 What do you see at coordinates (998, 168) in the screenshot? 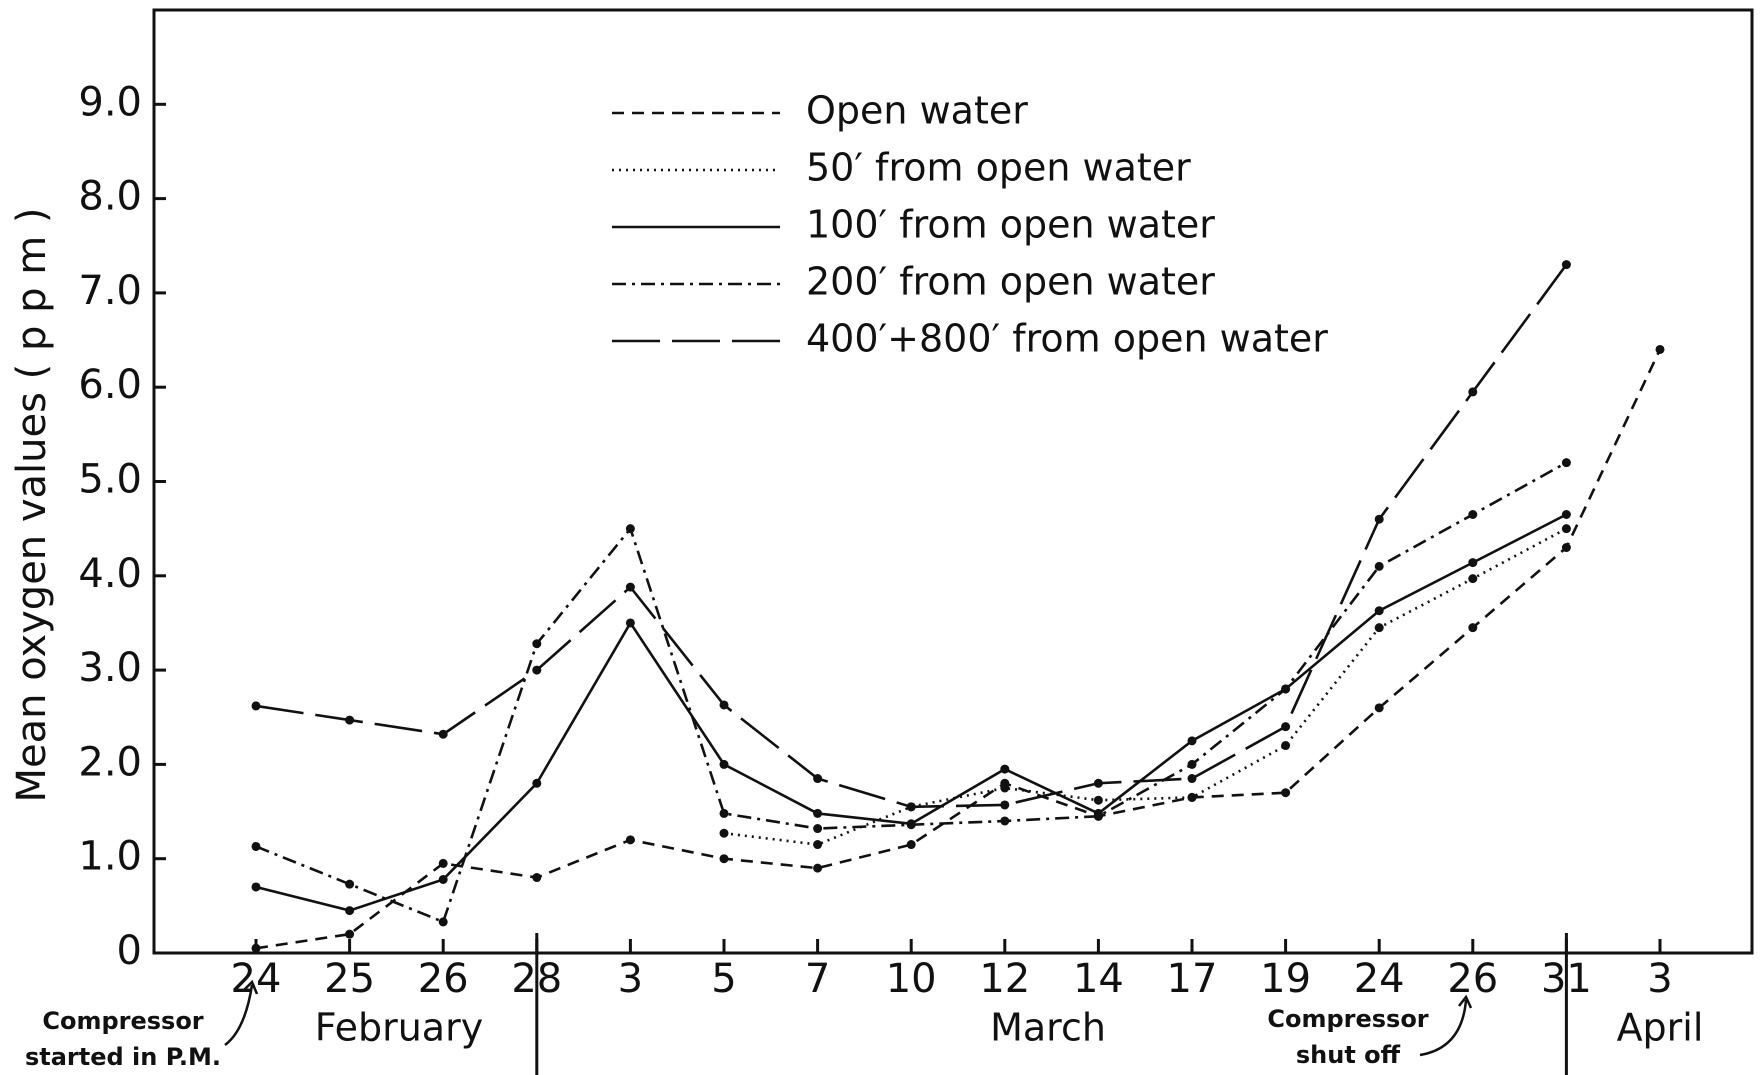
I see `legend-label: 50′ from open water` at bounding box center [998, 168].